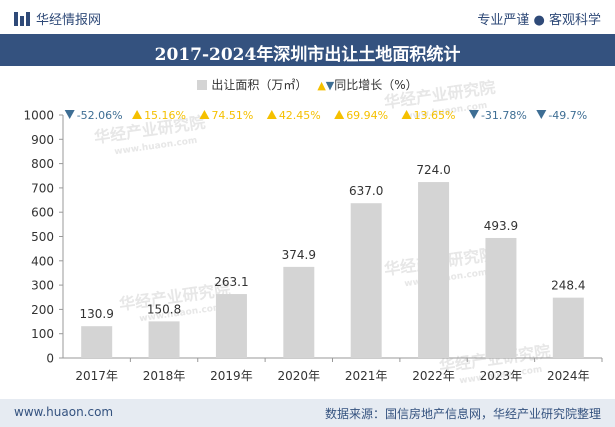 Image resolution: width=615 pixels, height=427 pixels. What do you see at coordinates (307, 413) in the screenshot?
I see `footer: www.huaon.com 数据来源：国信房地产信息网，华经产业研究院整理` at bounding box center [307, 413].